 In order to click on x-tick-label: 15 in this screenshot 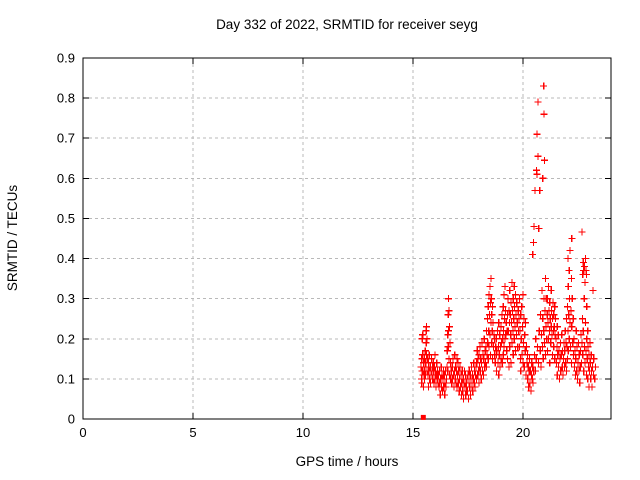, I will do `click(413, 432)`.